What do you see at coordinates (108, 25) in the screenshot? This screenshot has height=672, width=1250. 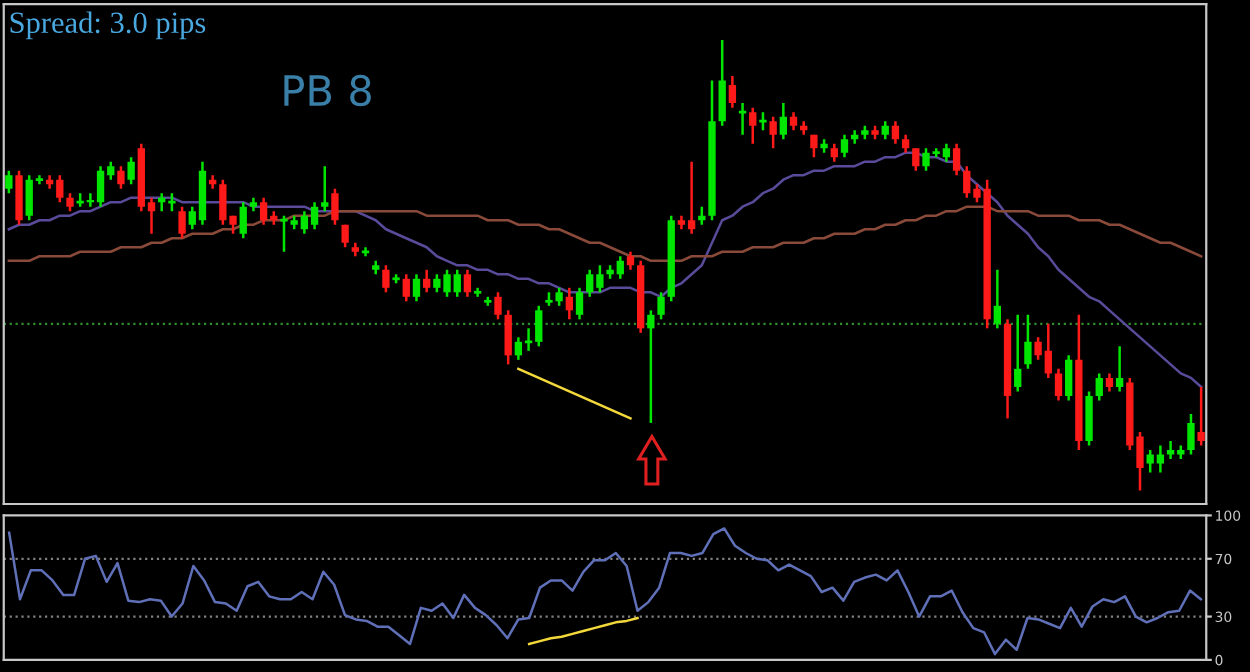 I see `text: Spread: 3.0 pips` at bounding box center [108, 25].